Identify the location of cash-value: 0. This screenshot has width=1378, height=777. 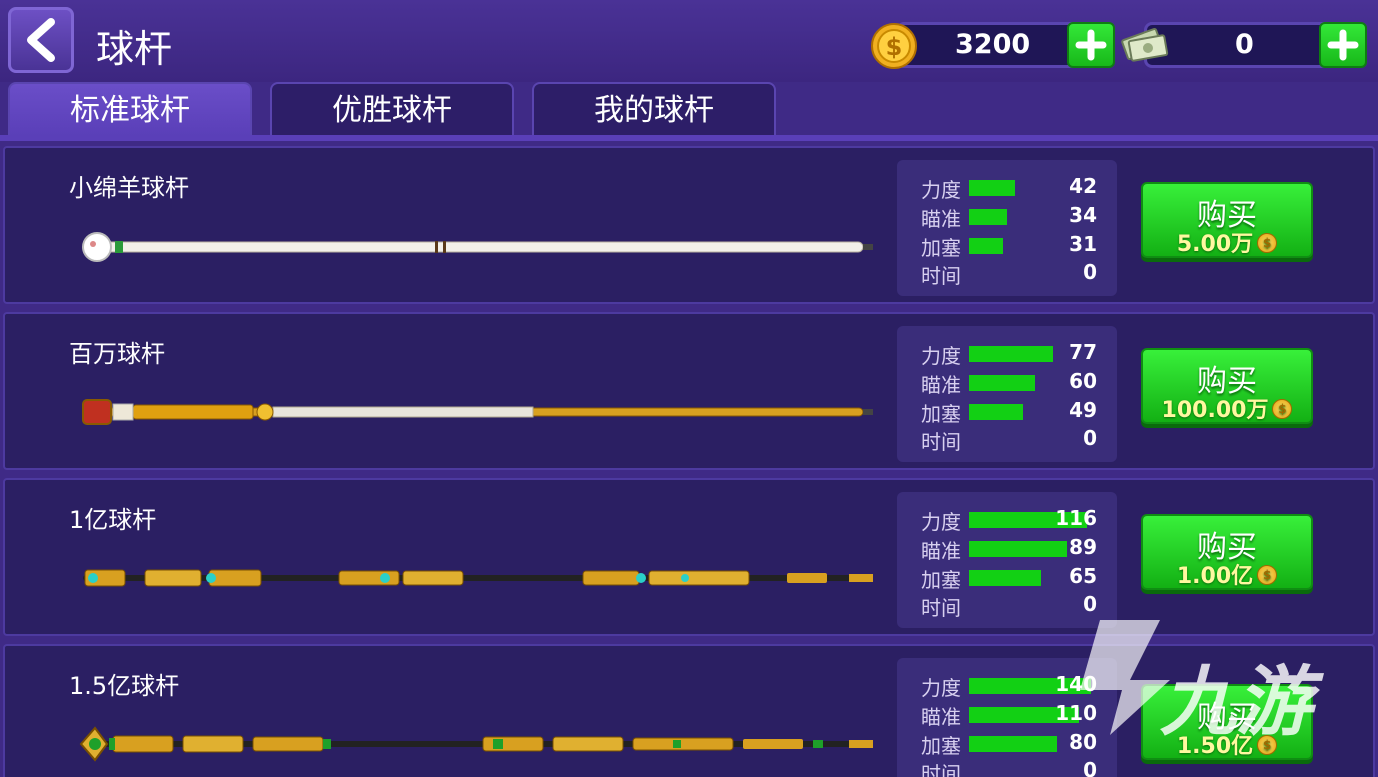
(1244, 44).